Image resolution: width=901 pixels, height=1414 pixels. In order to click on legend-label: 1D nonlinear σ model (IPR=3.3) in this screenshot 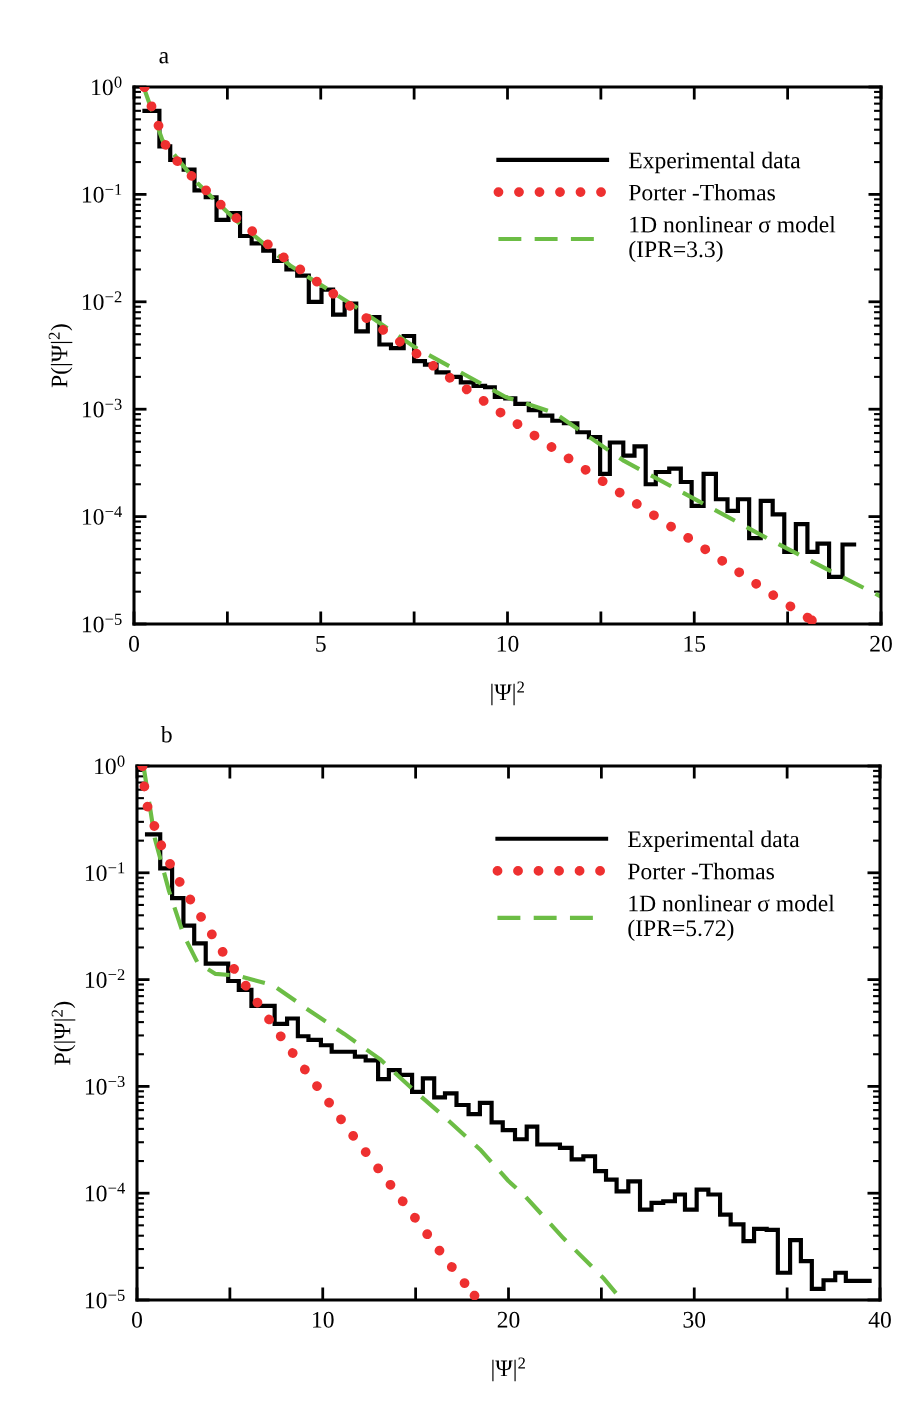, I will do `click(732, 239)`.